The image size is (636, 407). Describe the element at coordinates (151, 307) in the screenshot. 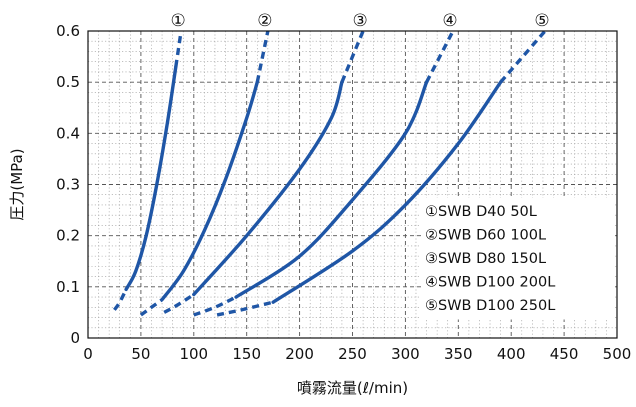

I see `series-2-dashed-low` at that location.